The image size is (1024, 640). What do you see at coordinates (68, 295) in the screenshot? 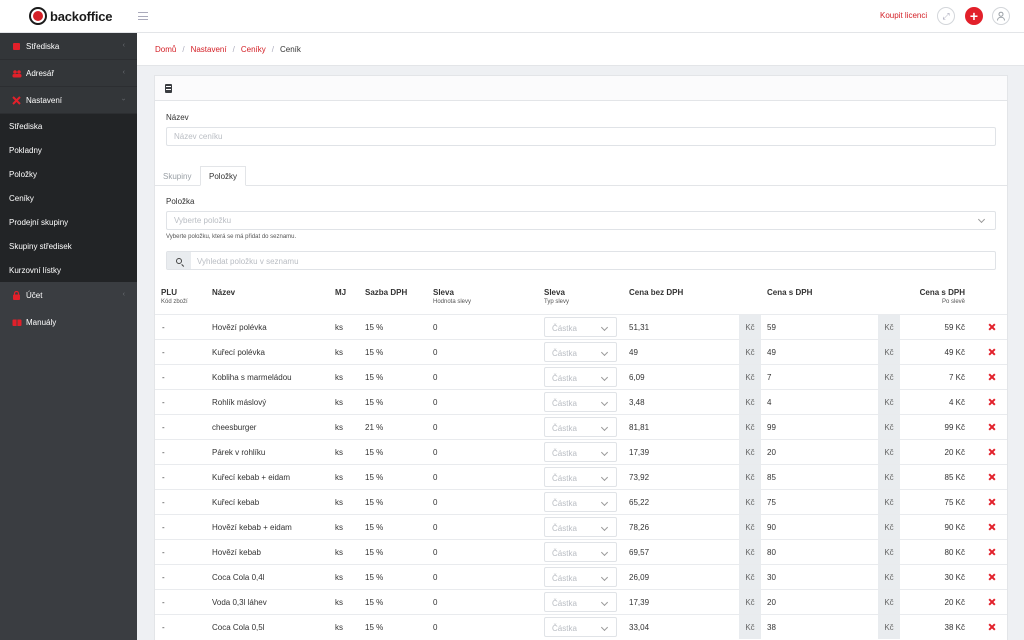
I see `sidebar-item-ucet: Účet ‹` at bounding box center [68, 295].